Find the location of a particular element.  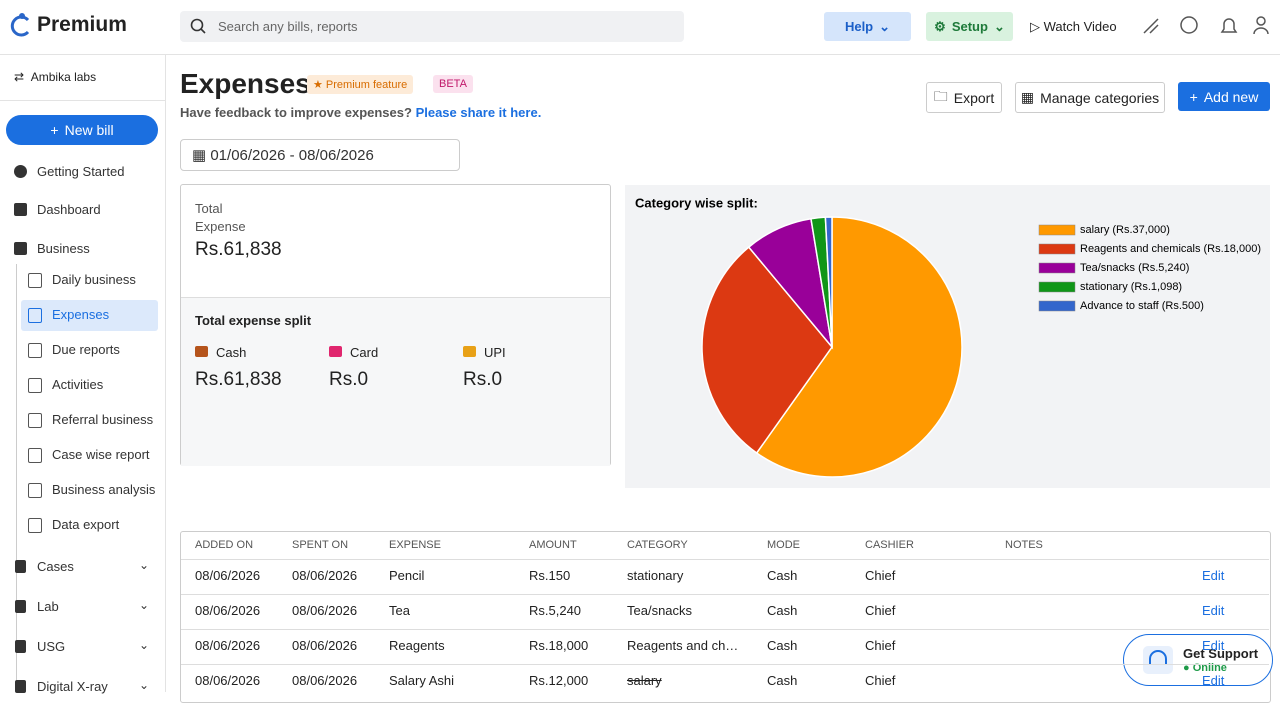

search-placeholder: Search any bills, reports is located at coordinates (288, 26).